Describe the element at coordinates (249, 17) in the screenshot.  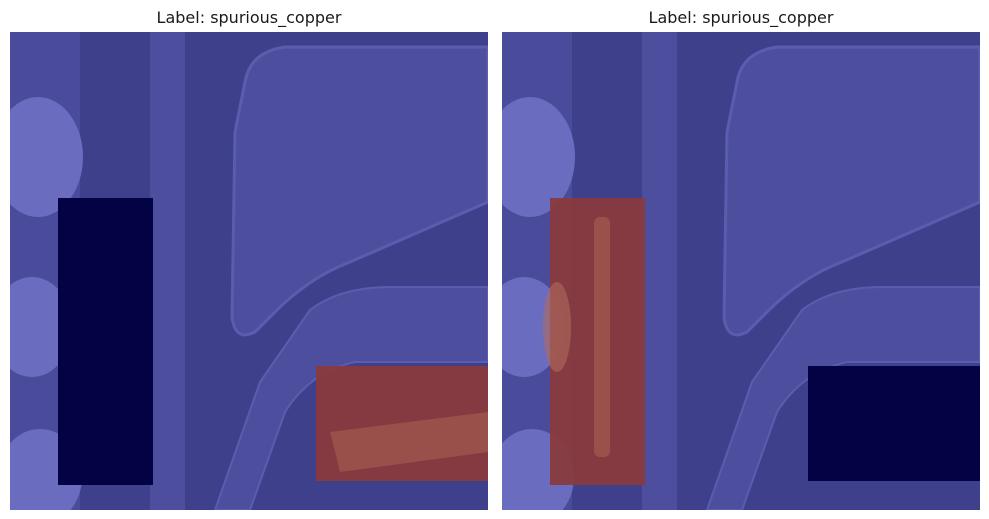
I see `left-panel-title: Label: spurious_copper` at that location.